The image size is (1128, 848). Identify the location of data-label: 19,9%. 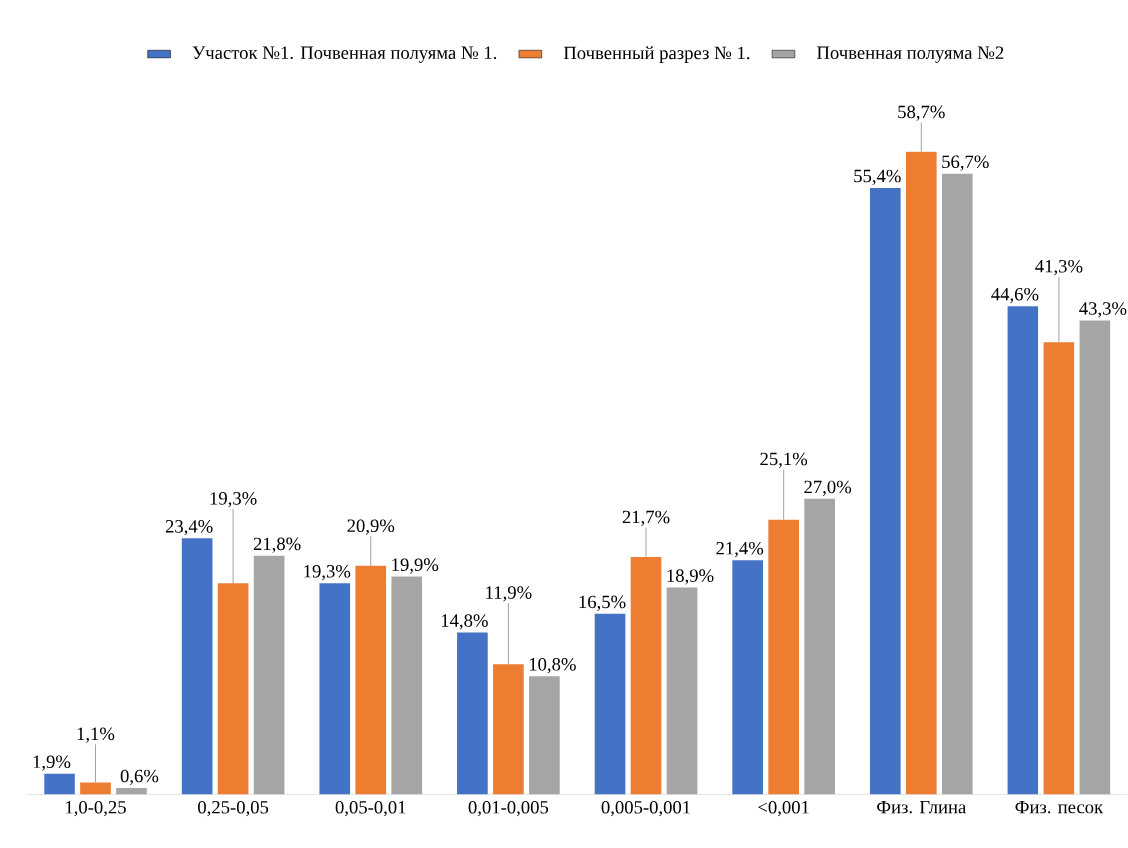
(415, 566).